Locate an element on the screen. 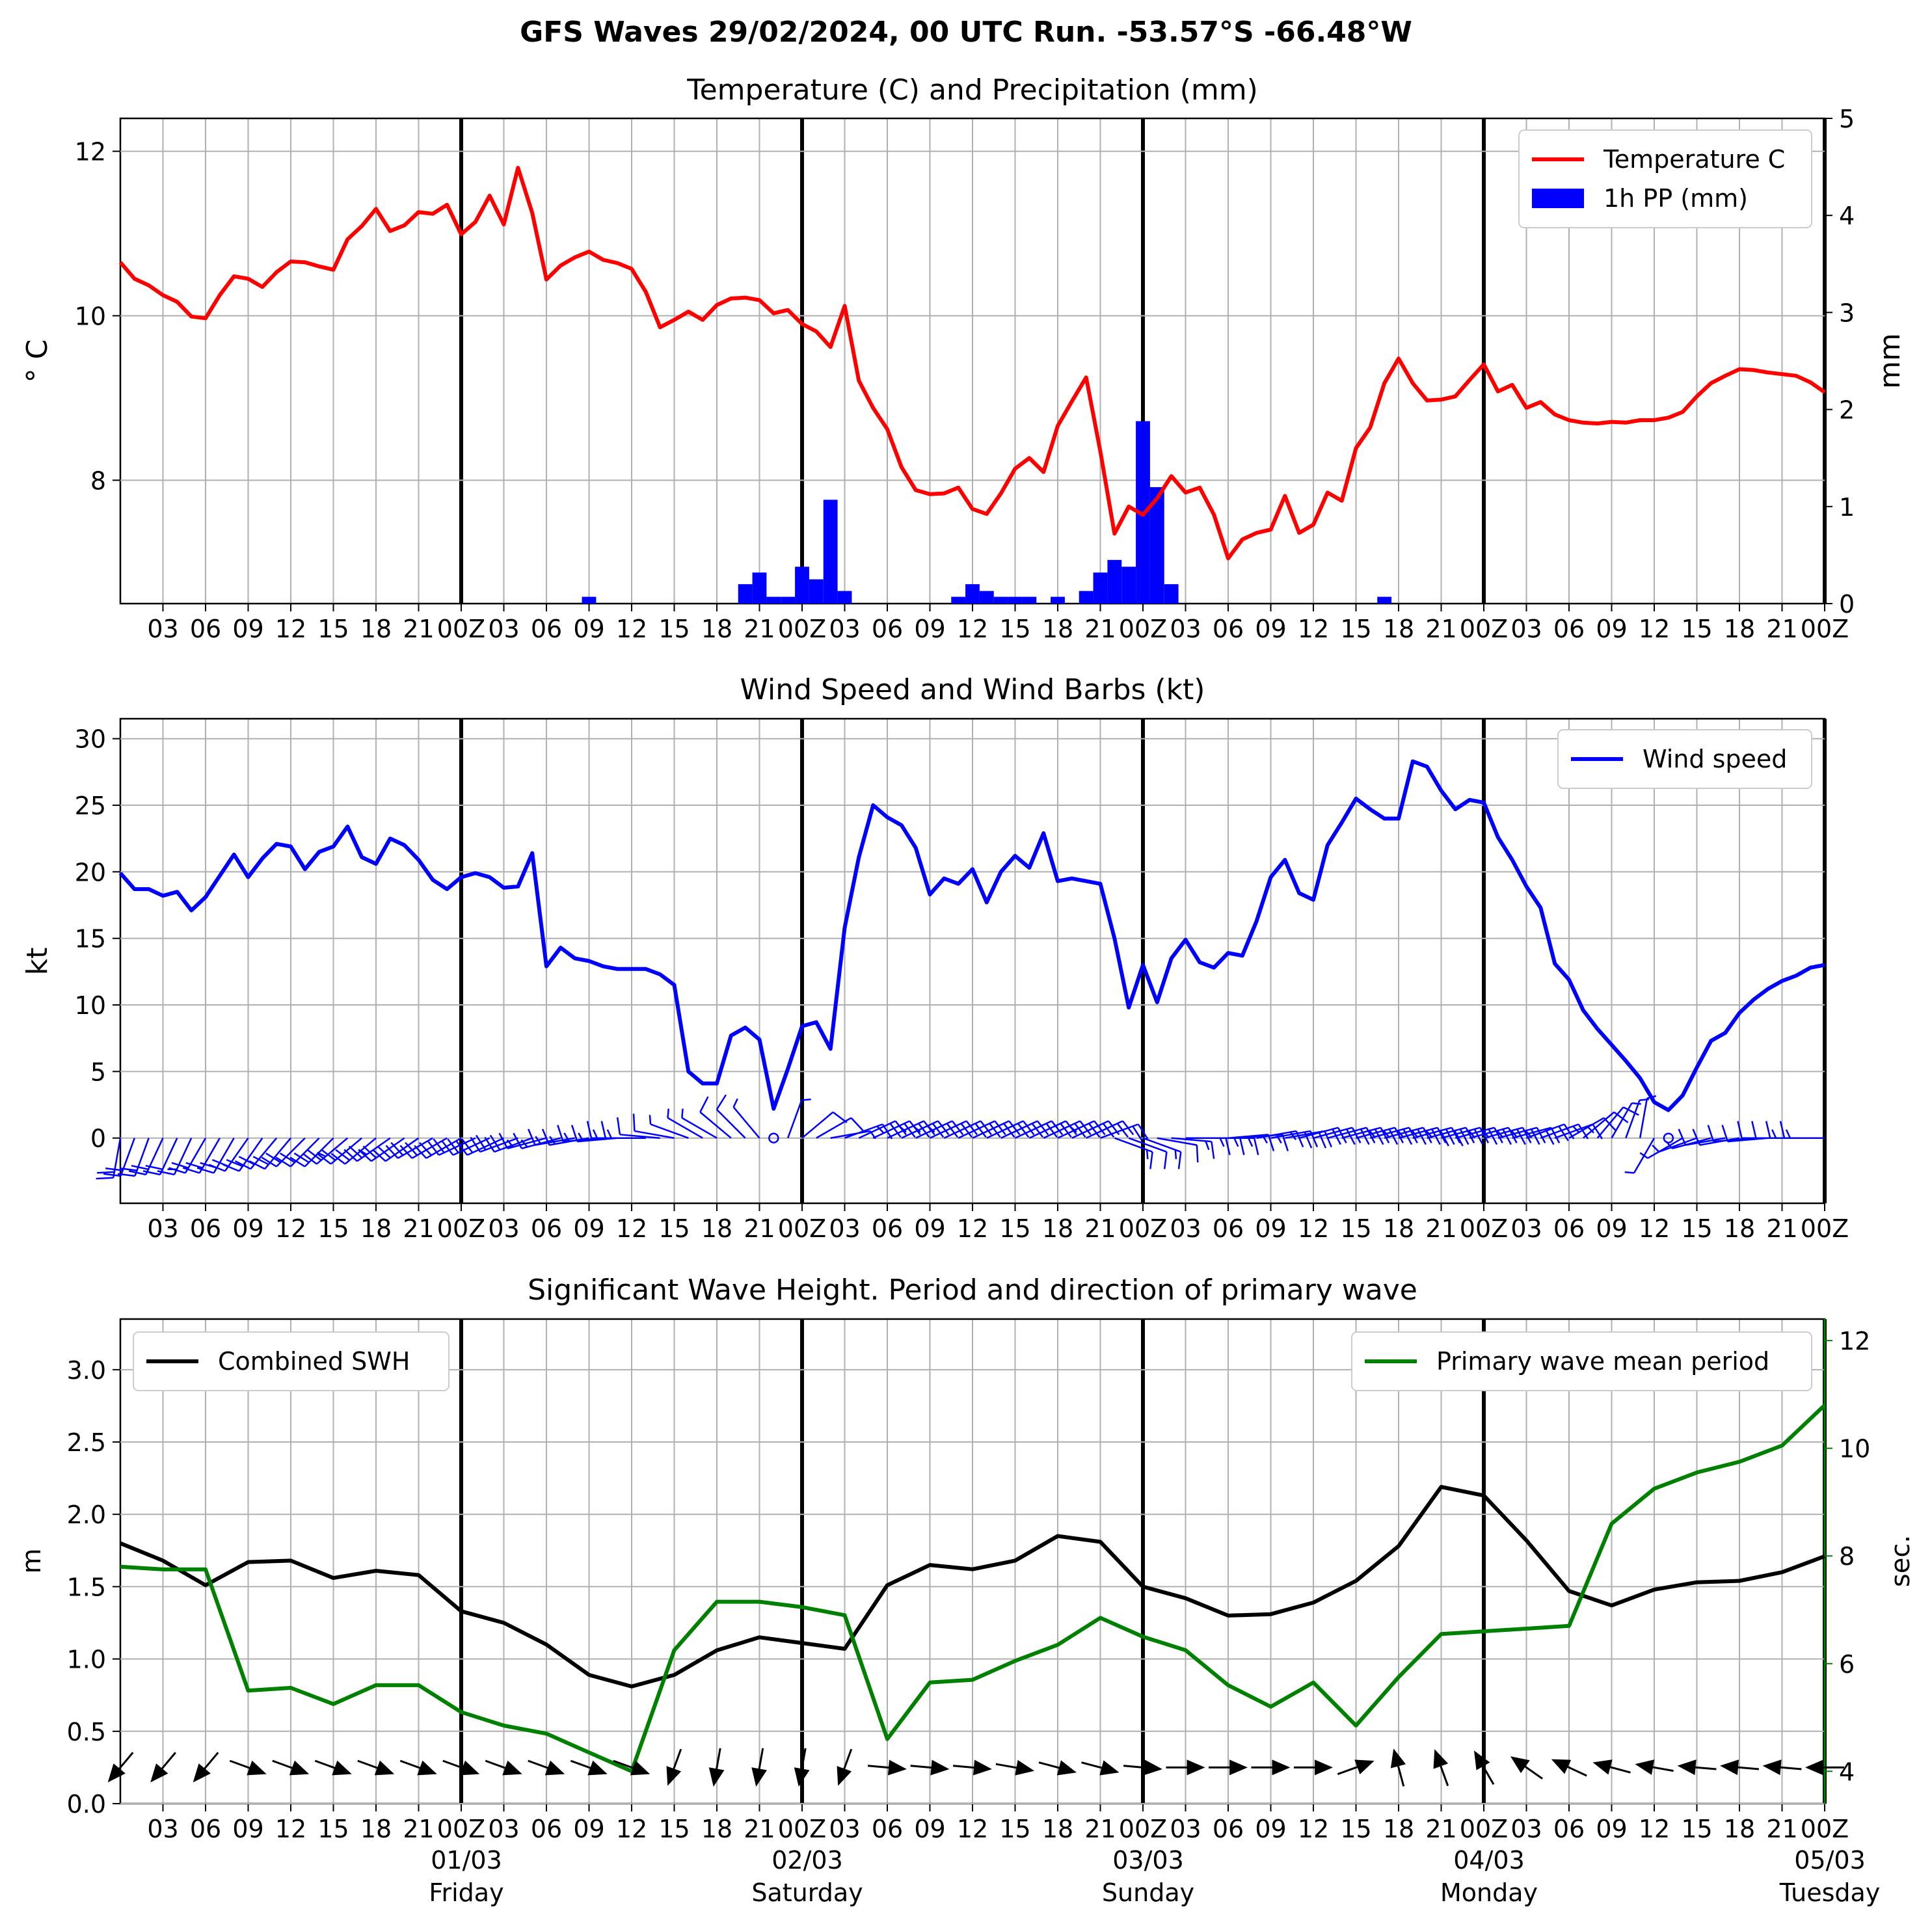 The image size is (1932, 1922). y2-tick-label: 10 is located at coordinates (1854, 1449).